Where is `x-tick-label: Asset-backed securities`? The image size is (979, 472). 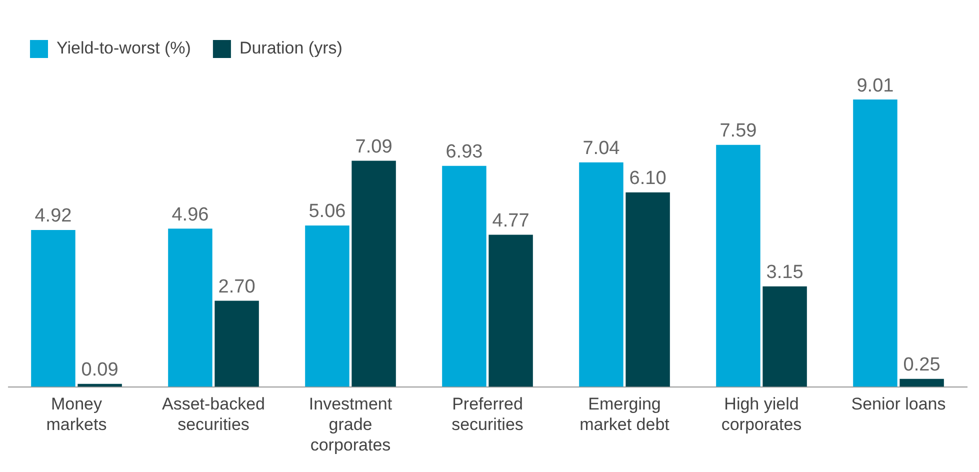
x-tick-label: Asset-backed securities is located at coordinates (213, 414).